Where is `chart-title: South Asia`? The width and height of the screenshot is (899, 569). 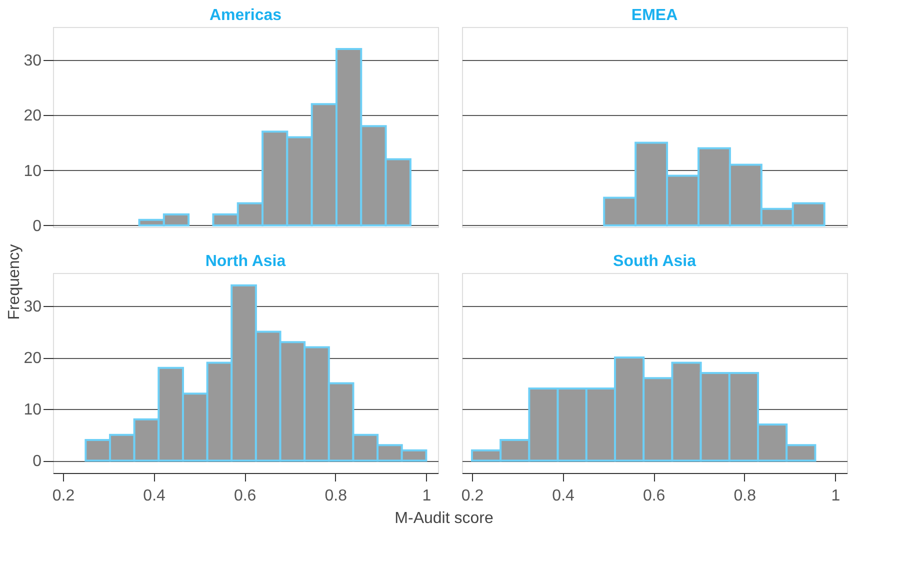
chart-title: South Asia is located at coordinates (654, 261).